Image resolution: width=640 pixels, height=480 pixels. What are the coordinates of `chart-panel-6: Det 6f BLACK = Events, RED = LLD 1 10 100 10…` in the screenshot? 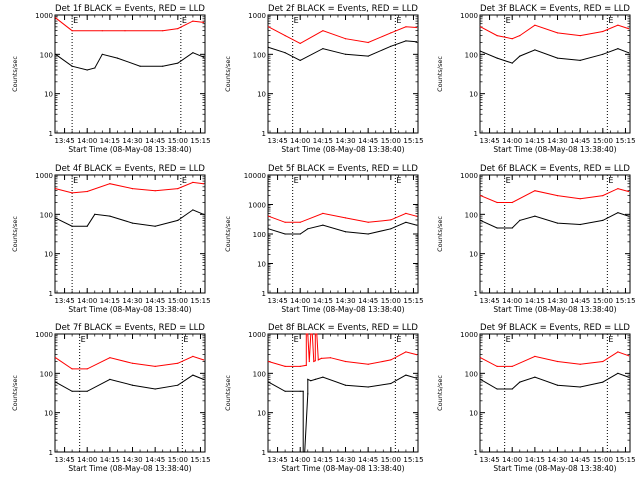 It's located at (536, 239).